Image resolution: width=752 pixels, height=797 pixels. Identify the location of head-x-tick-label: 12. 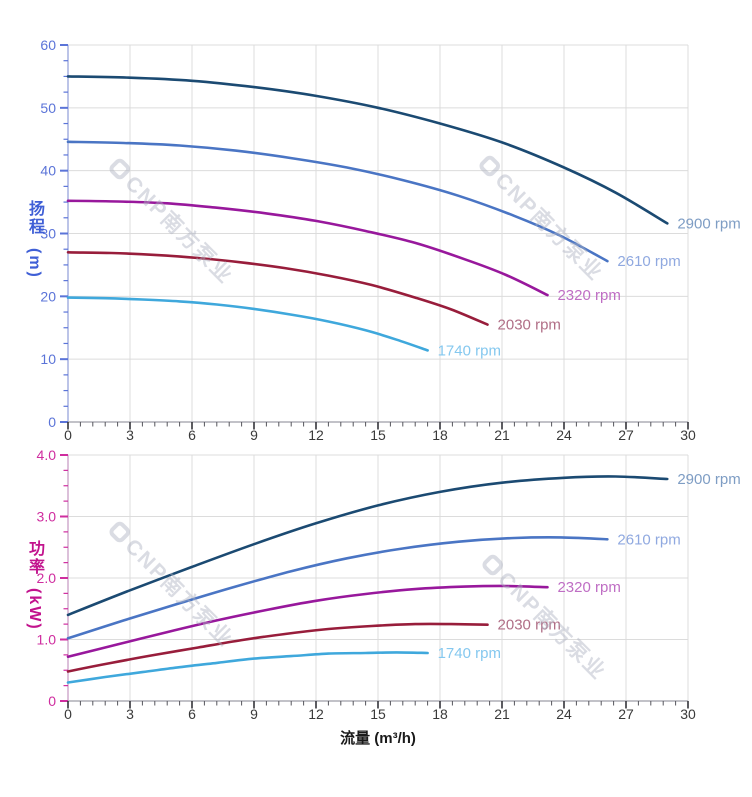
(316, 435).